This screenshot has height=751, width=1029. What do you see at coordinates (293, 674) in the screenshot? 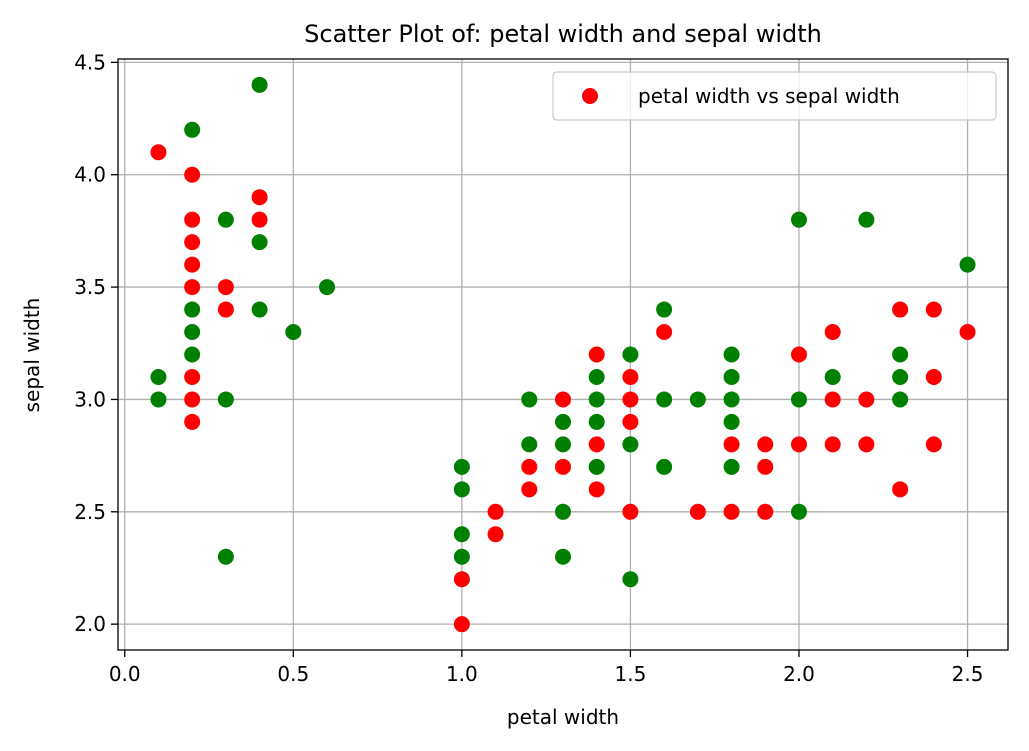
I see `x-tick-label: 0.5` at bounding box center [293, 674].